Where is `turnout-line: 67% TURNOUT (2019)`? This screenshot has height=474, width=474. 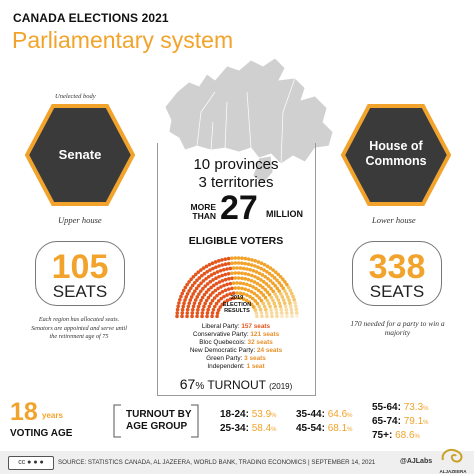 turnout-line: 67% TURNOUT (2019) is located at coordinates (236, 384).